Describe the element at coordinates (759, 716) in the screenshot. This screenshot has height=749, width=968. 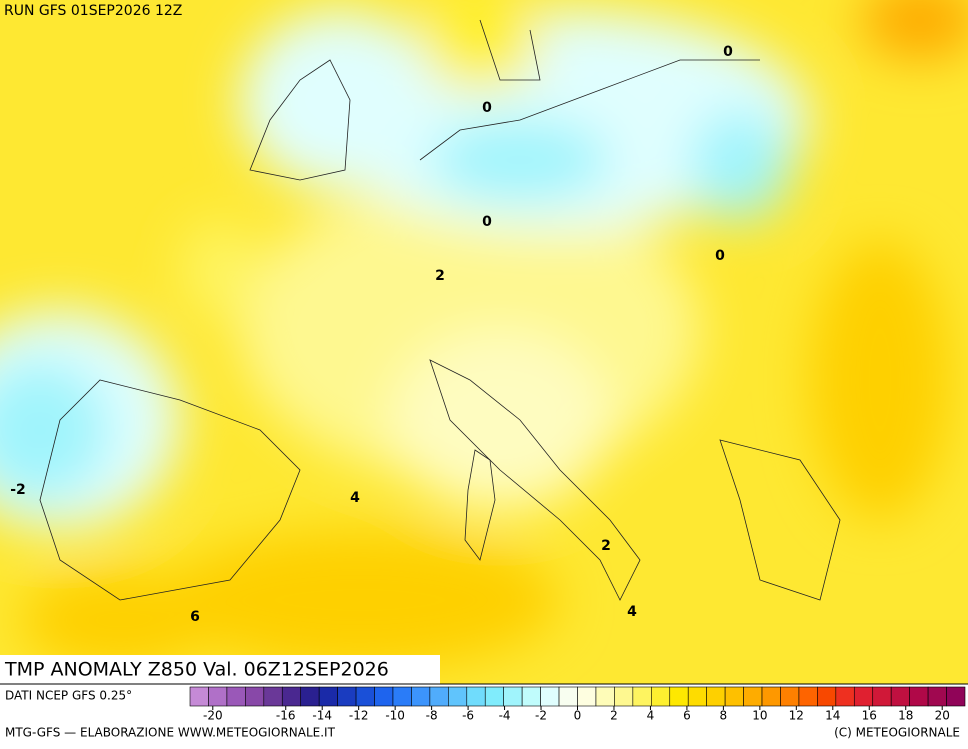
I see `tick-label: 10` at that location.